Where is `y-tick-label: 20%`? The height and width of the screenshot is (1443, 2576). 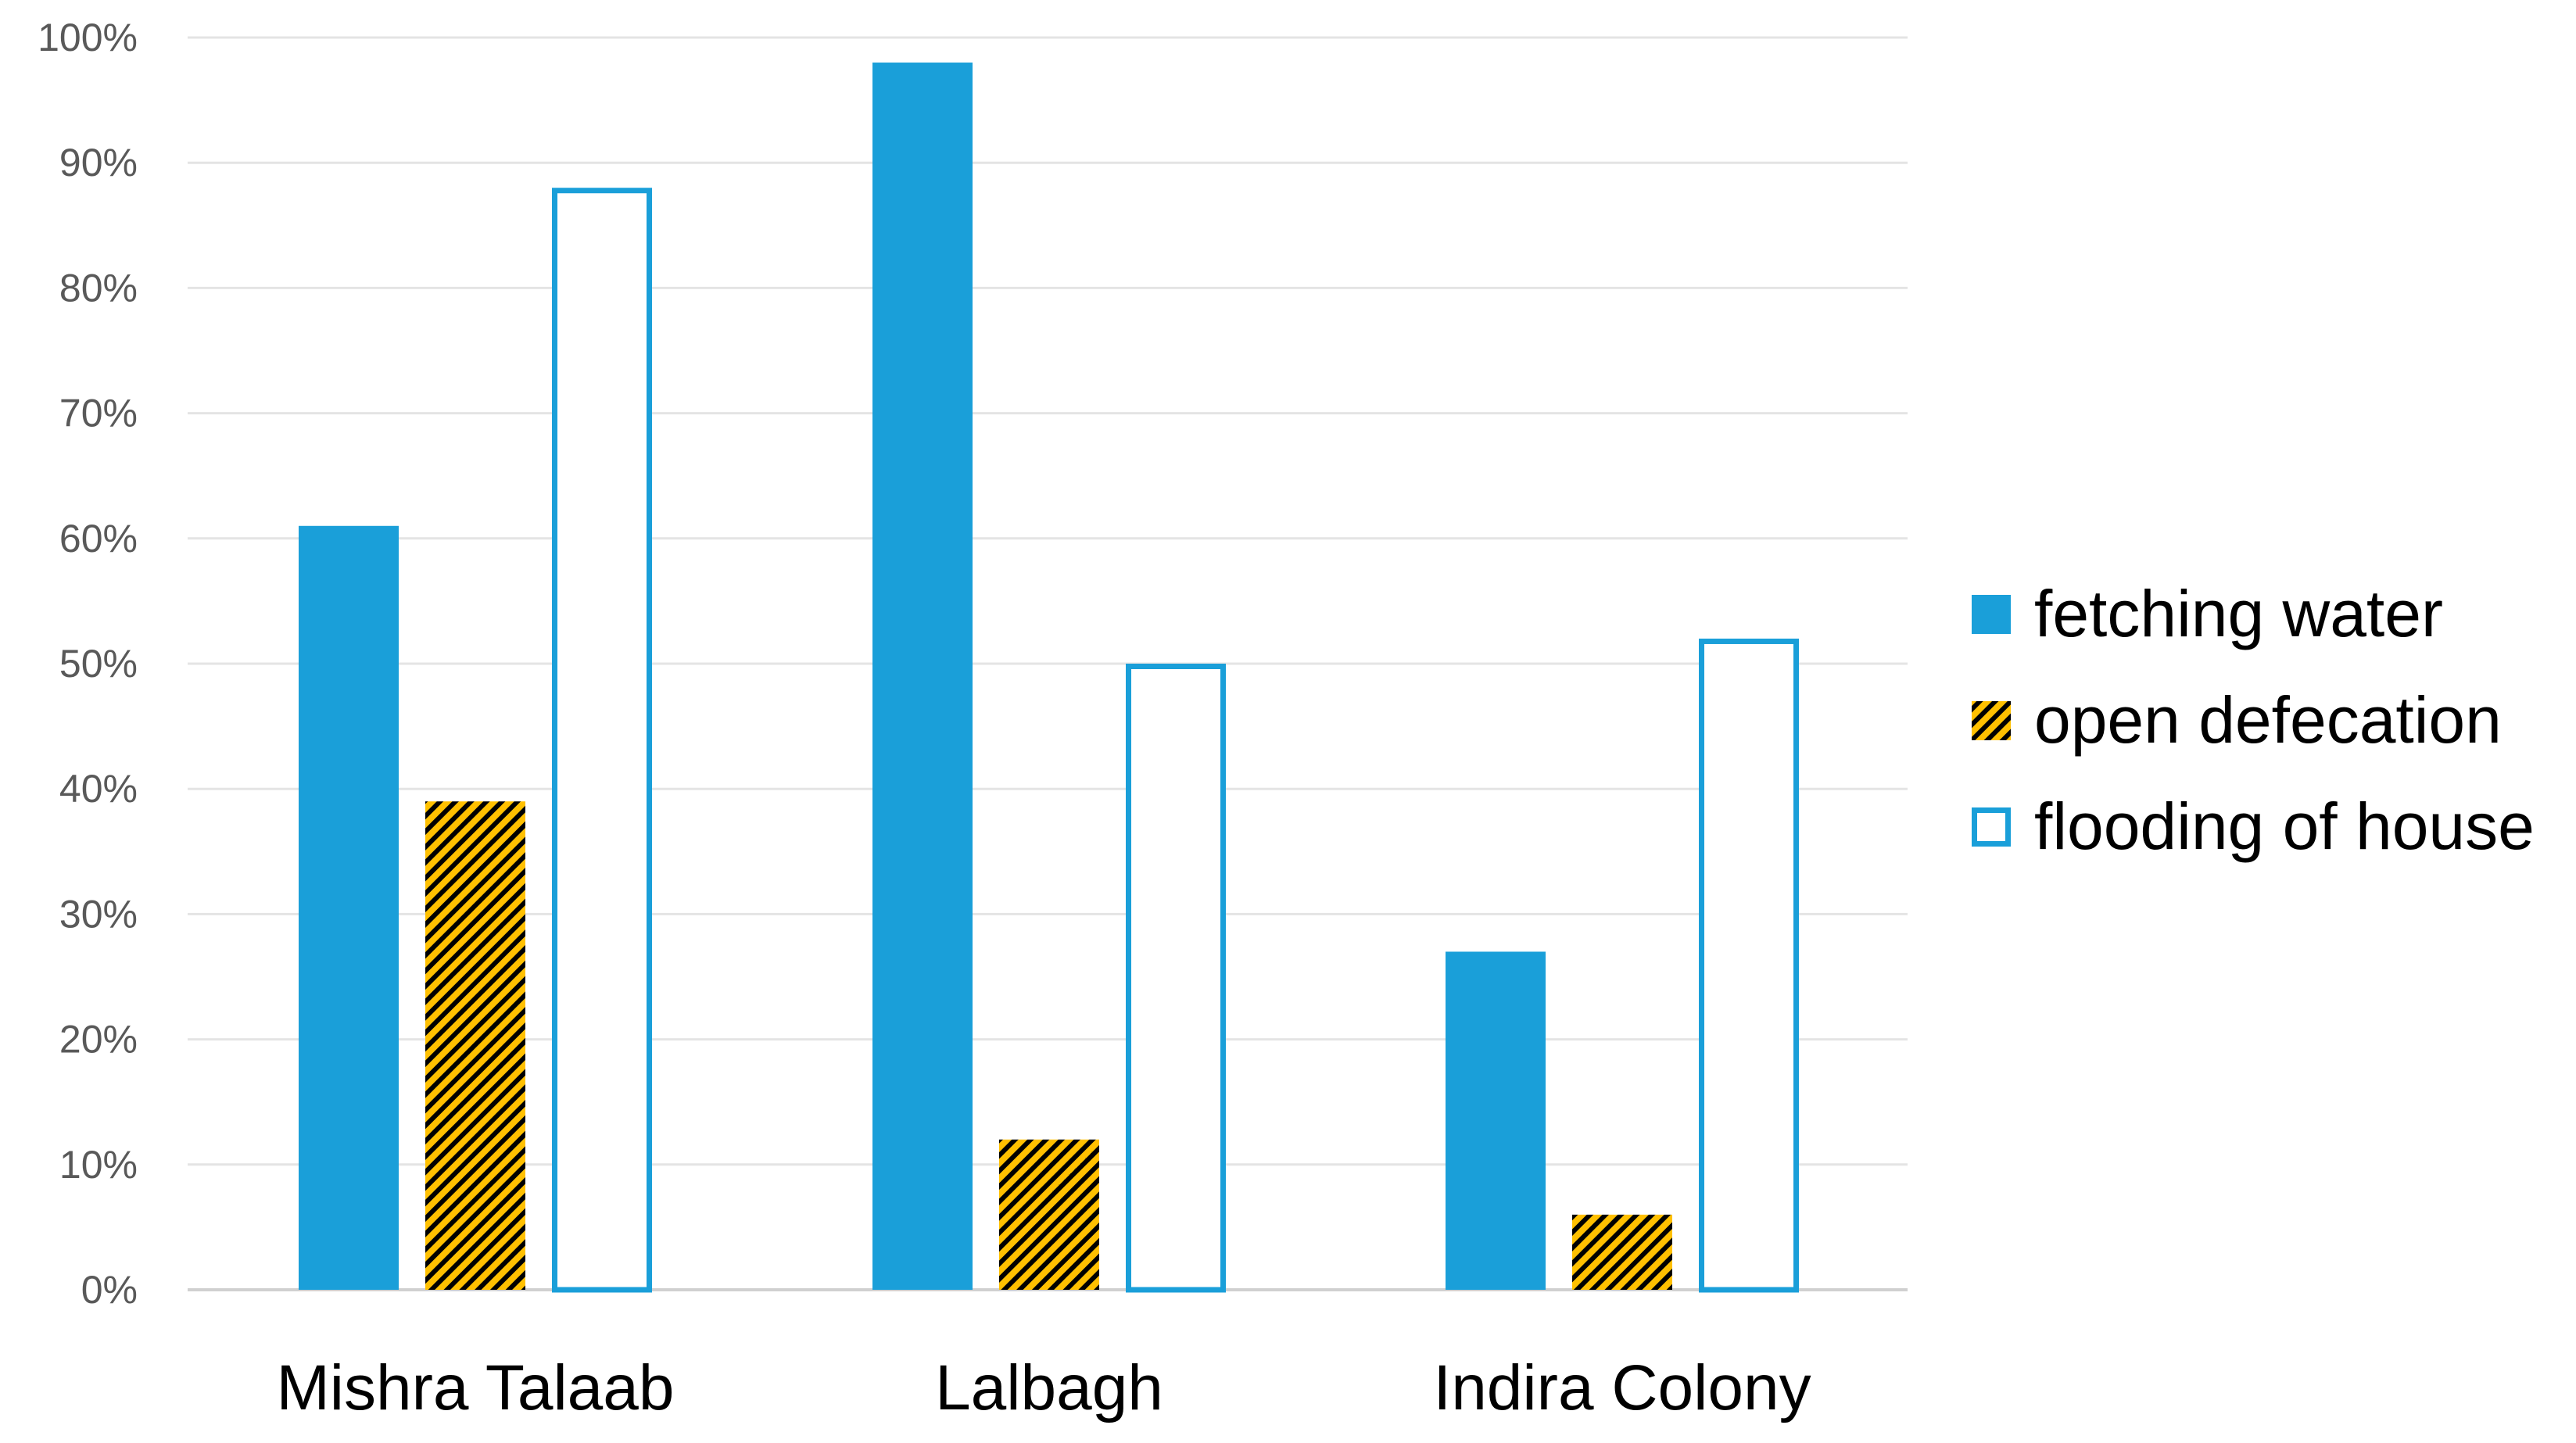 y-tick-label: 20% is located at coordinates (98, 1040).